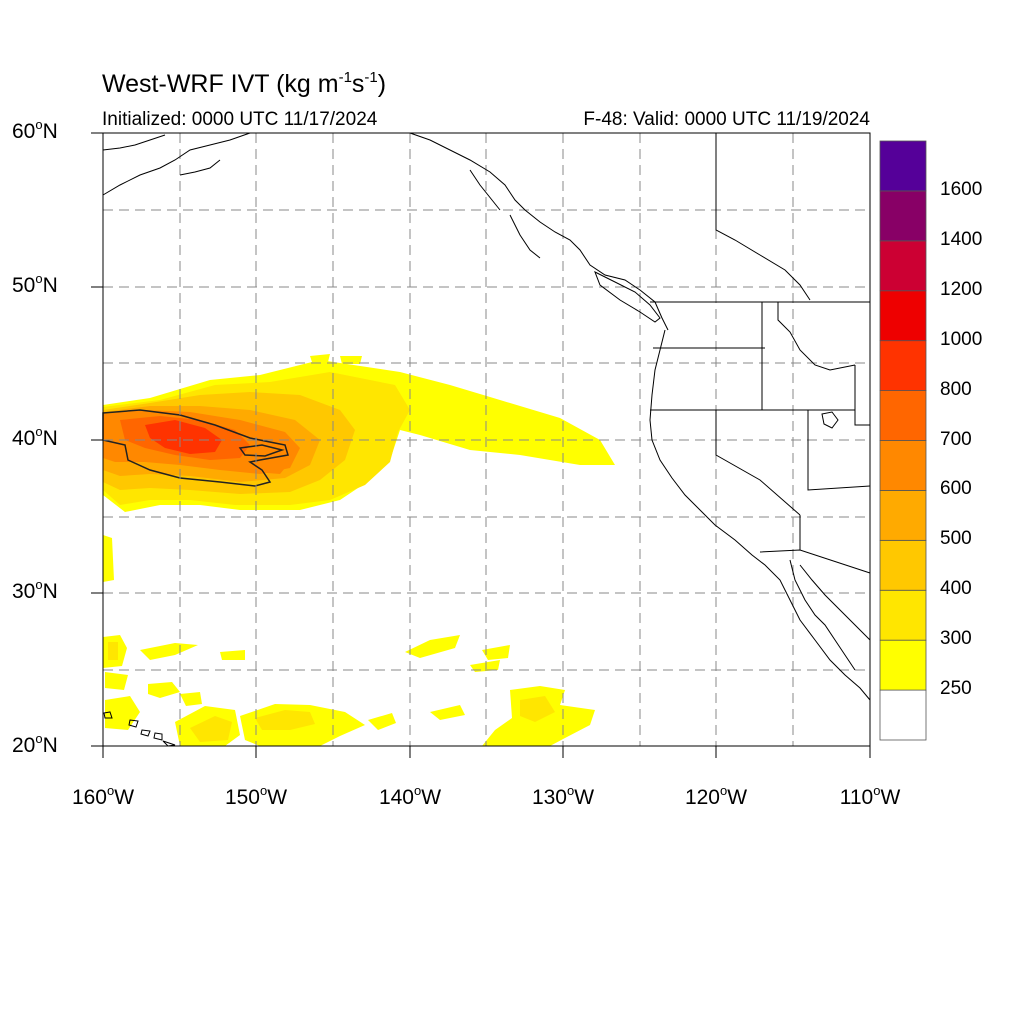 Image resolution: width=1024 pixels, height=1024 pixels. Describe the element at coordinates (240, 119) in the screenshot. I see `initialized-time: Initialized: 0000 UTC 11/17/2024` at that location.